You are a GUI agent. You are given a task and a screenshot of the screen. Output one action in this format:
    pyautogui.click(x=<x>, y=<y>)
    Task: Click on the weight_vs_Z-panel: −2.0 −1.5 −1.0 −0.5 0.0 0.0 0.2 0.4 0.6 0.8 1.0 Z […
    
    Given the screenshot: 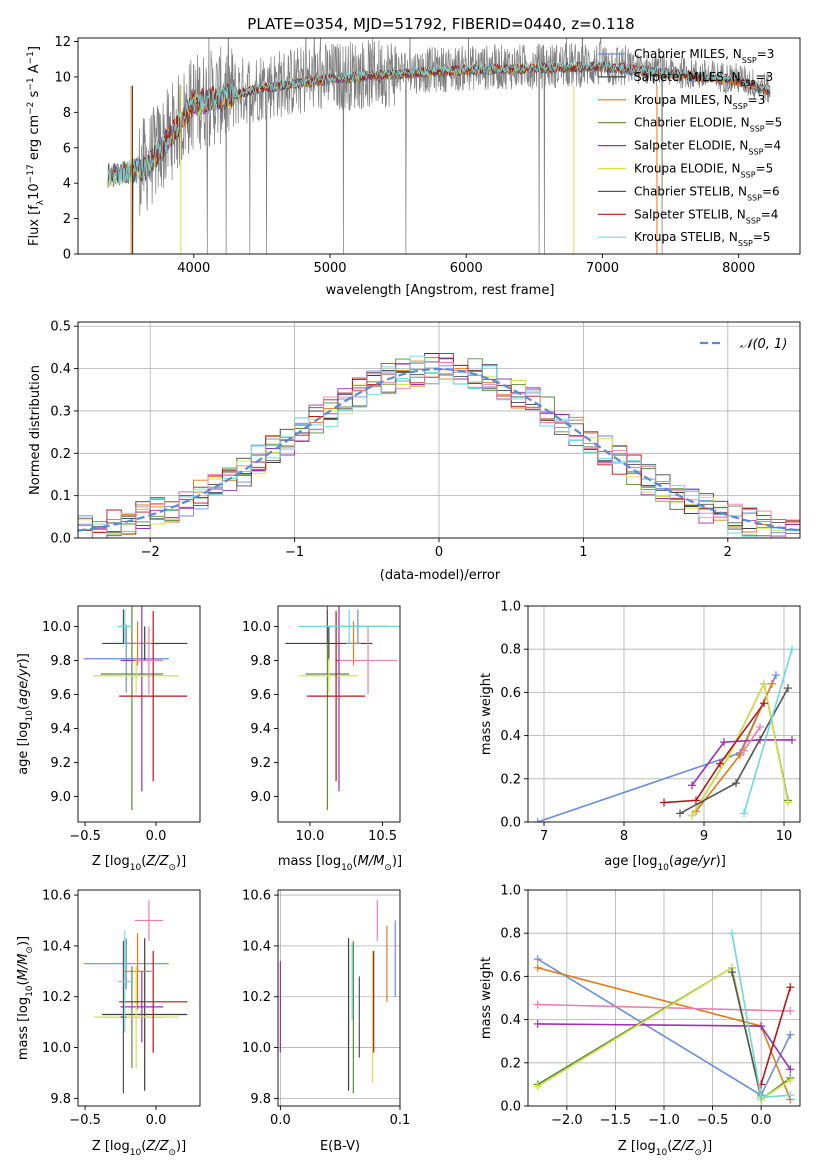 What is the action you would take?
    pyautogui.click(x=640, y=1021)
    